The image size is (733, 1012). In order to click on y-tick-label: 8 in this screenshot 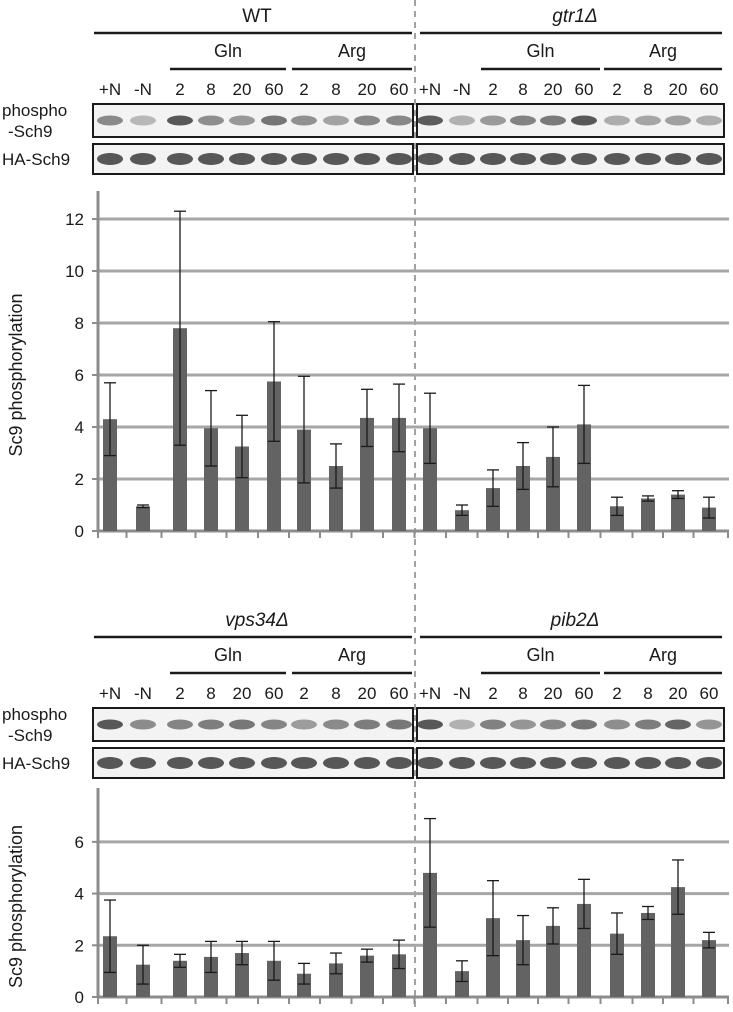, I will do `click(79, 323)`.